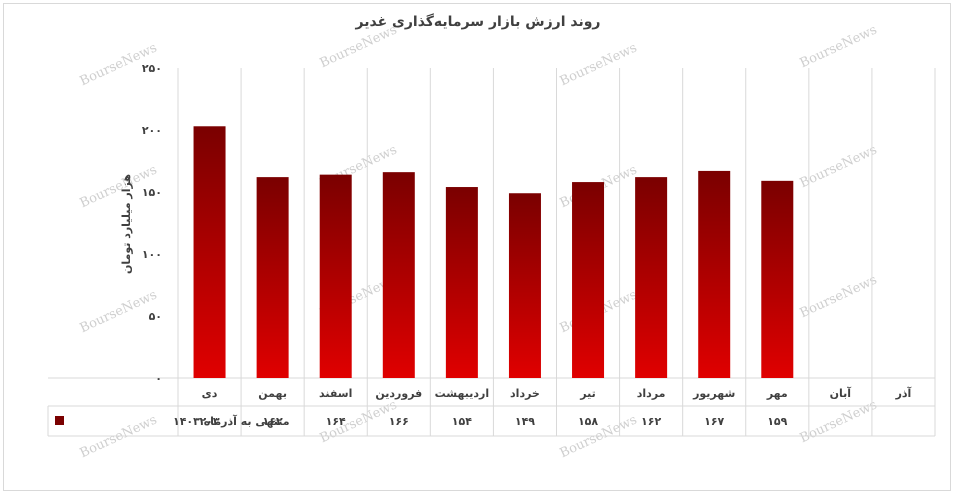  I want to click on data-label: ۱۵۴, so click(462, 421).